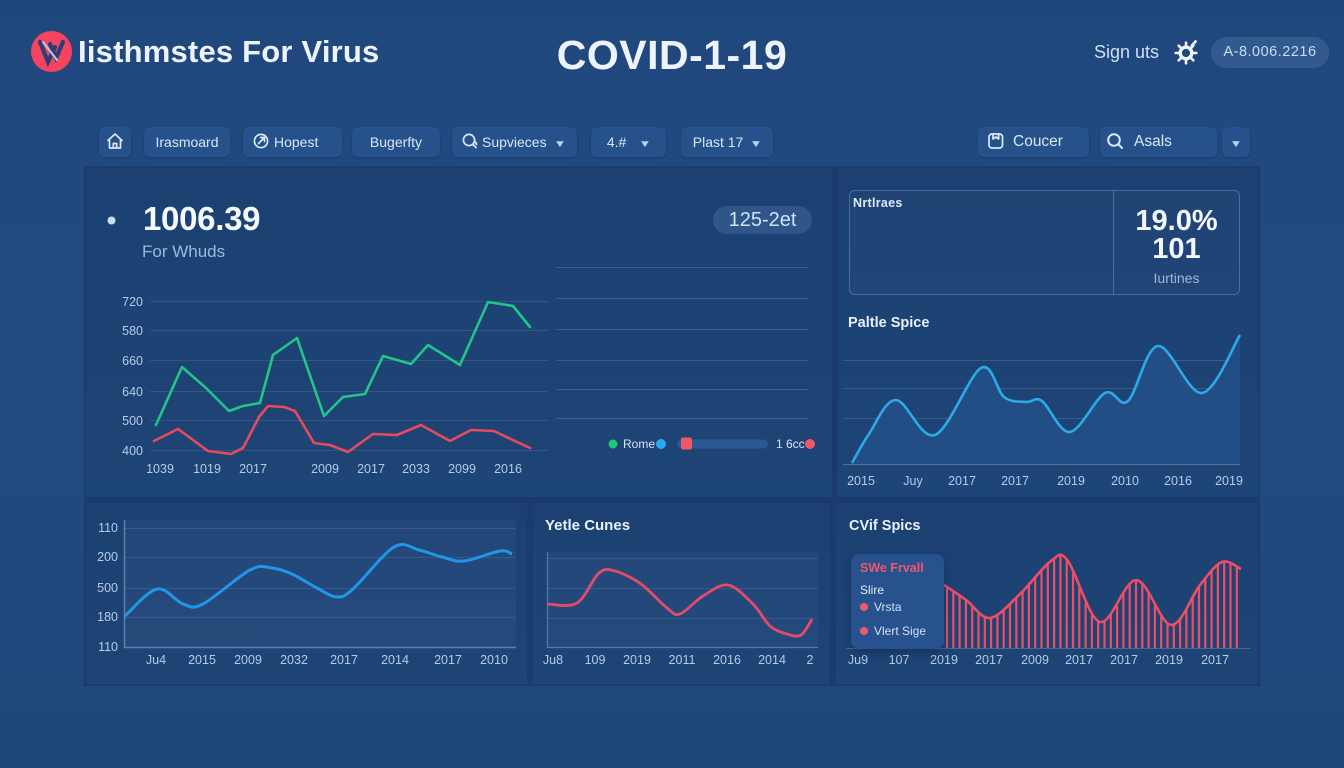 The image size is (1344, 768). What do you see at coordinates (462, 469) in the screenshot?
I see `svg-text: 2099` at bounding box center [462, 469].